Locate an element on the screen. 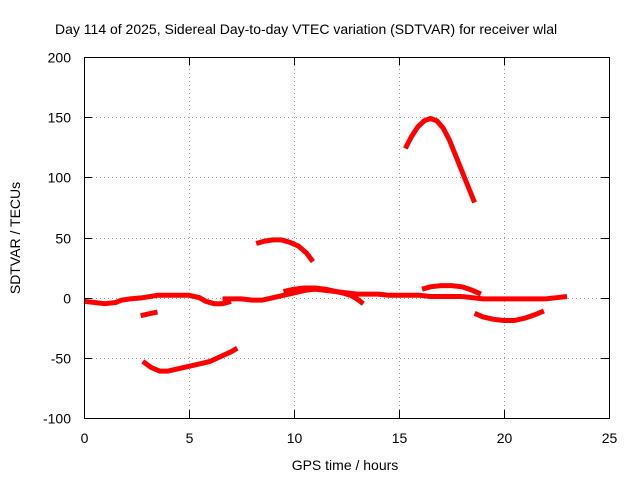 This screenshot has height=480, width=640. y-tick-label: 0 is located at coordinates (67, 299).